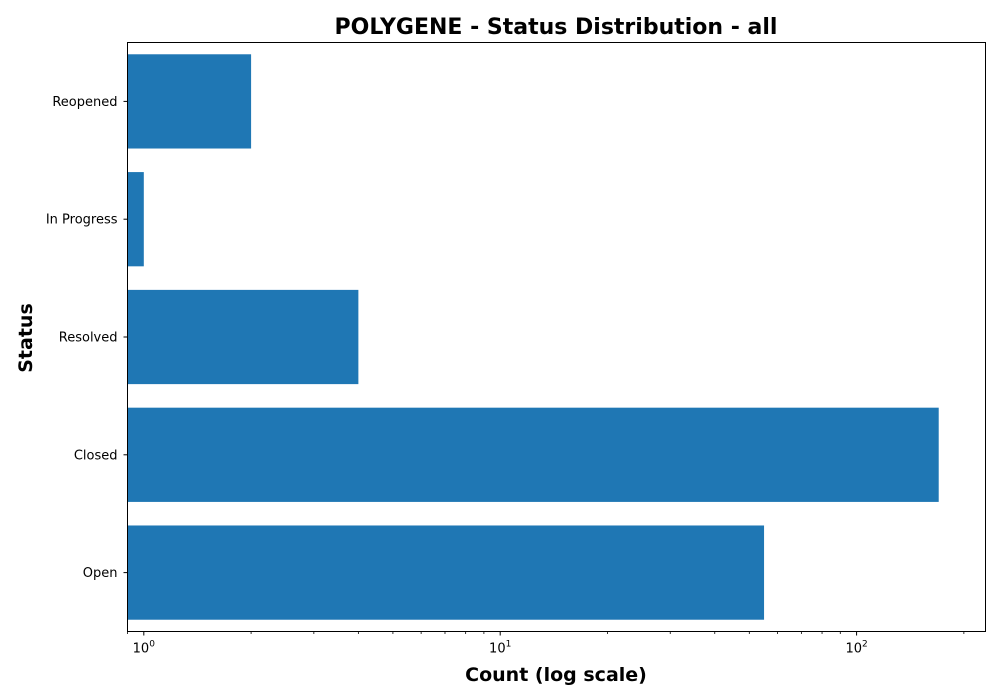 The image size is (1000, 700). I want to click on chart-title: POLYGENE - Status Distribution - all, so click(556, 27).